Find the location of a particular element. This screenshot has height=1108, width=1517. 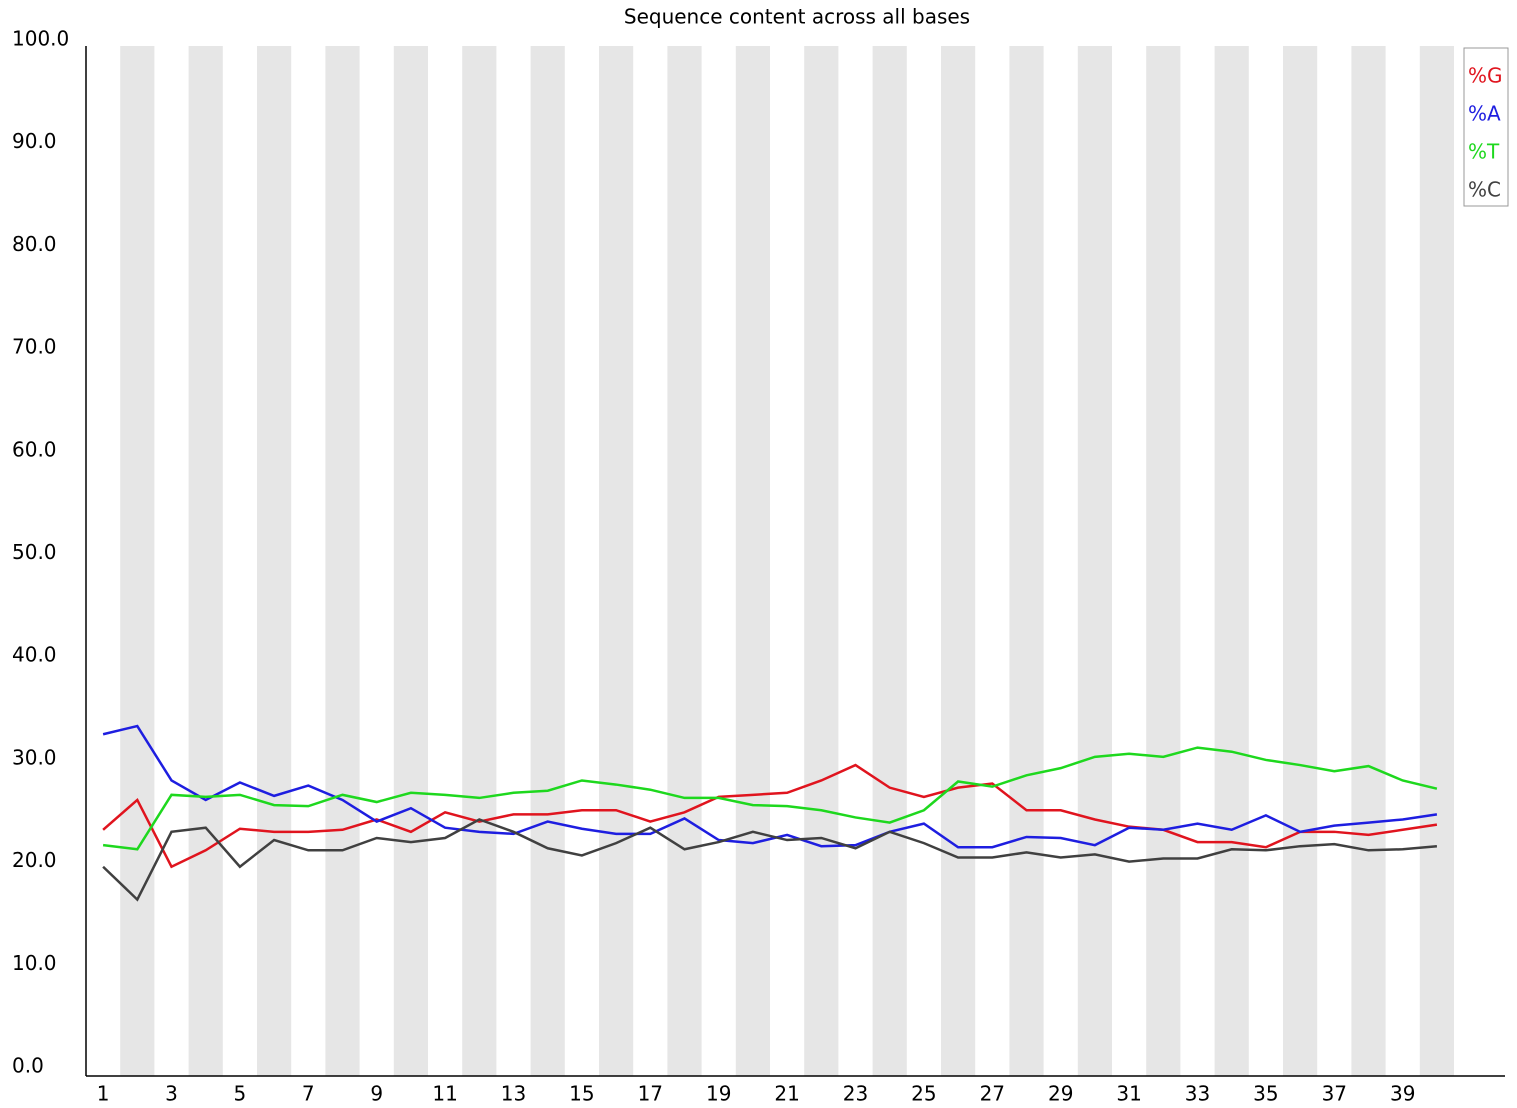

x-tick-label: 1 is located at coordinates (103, 1094).